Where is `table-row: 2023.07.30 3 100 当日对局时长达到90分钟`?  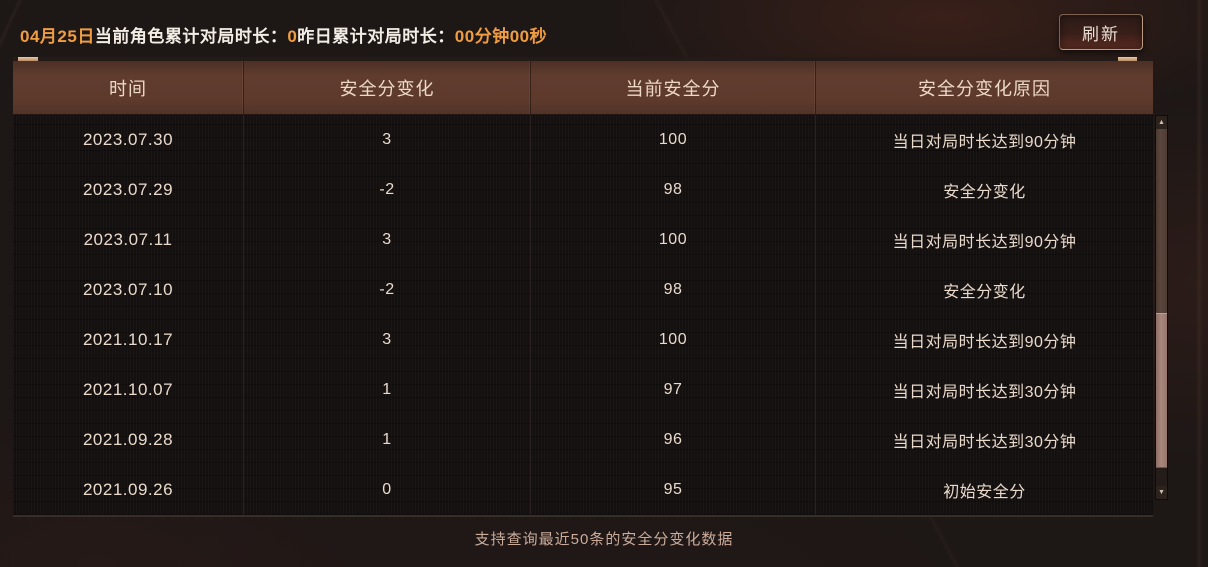 table-row: 2023.07.30 3 100 当日对局时长达到90分钟 is located at coordinates (583, 140).